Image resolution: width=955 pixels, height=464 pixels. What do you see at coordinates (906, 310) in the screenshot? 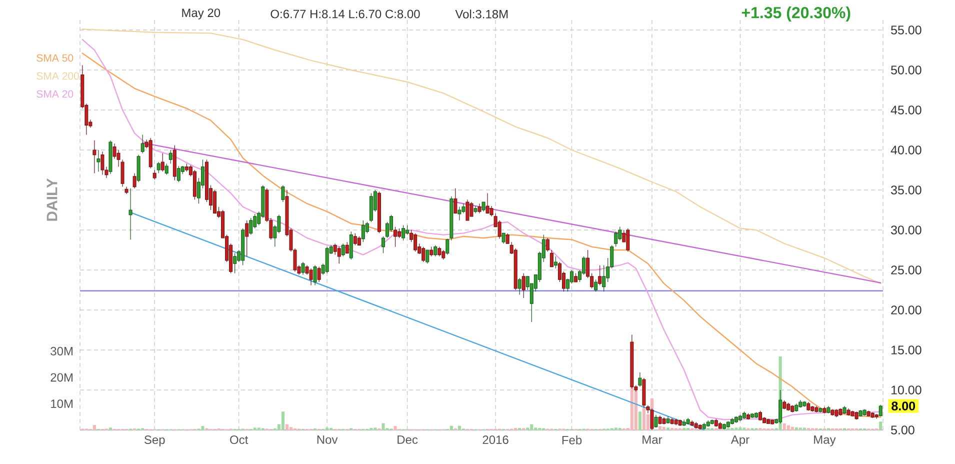
I see `y-tick-label: 20.00` at bounding box center [906, 310].